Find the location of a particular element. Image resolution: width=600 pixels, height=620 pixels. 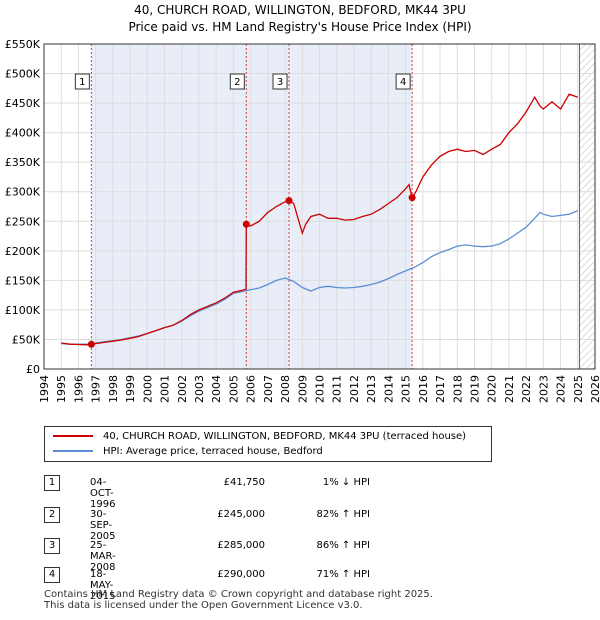

y-tick-label: £500K is located at coordinates (23, 74).